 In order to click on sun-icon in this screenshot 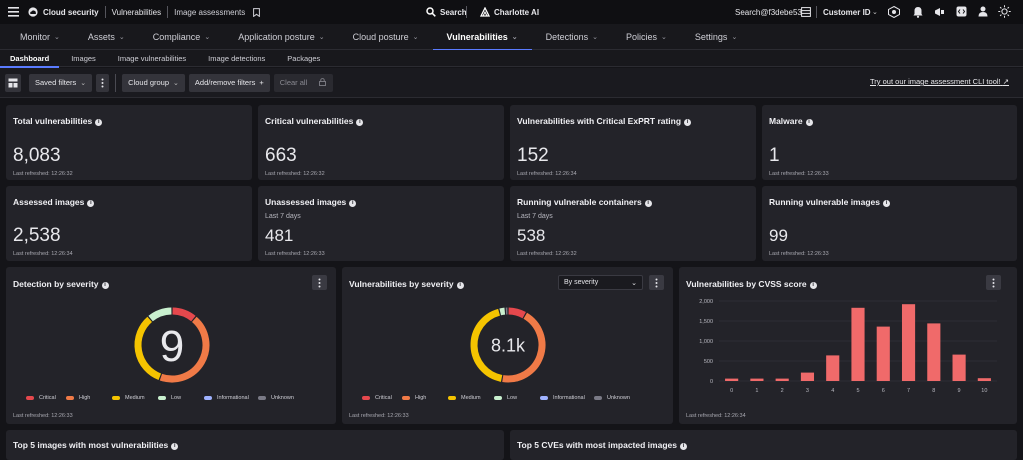, I will do `click(1004, 11)`.